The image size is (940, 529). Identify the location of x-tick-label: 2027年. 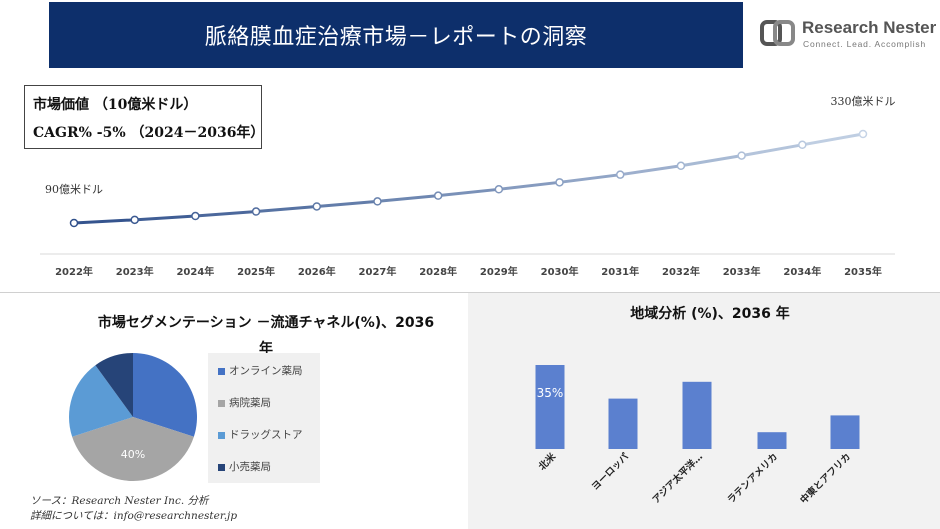
(378, 271).